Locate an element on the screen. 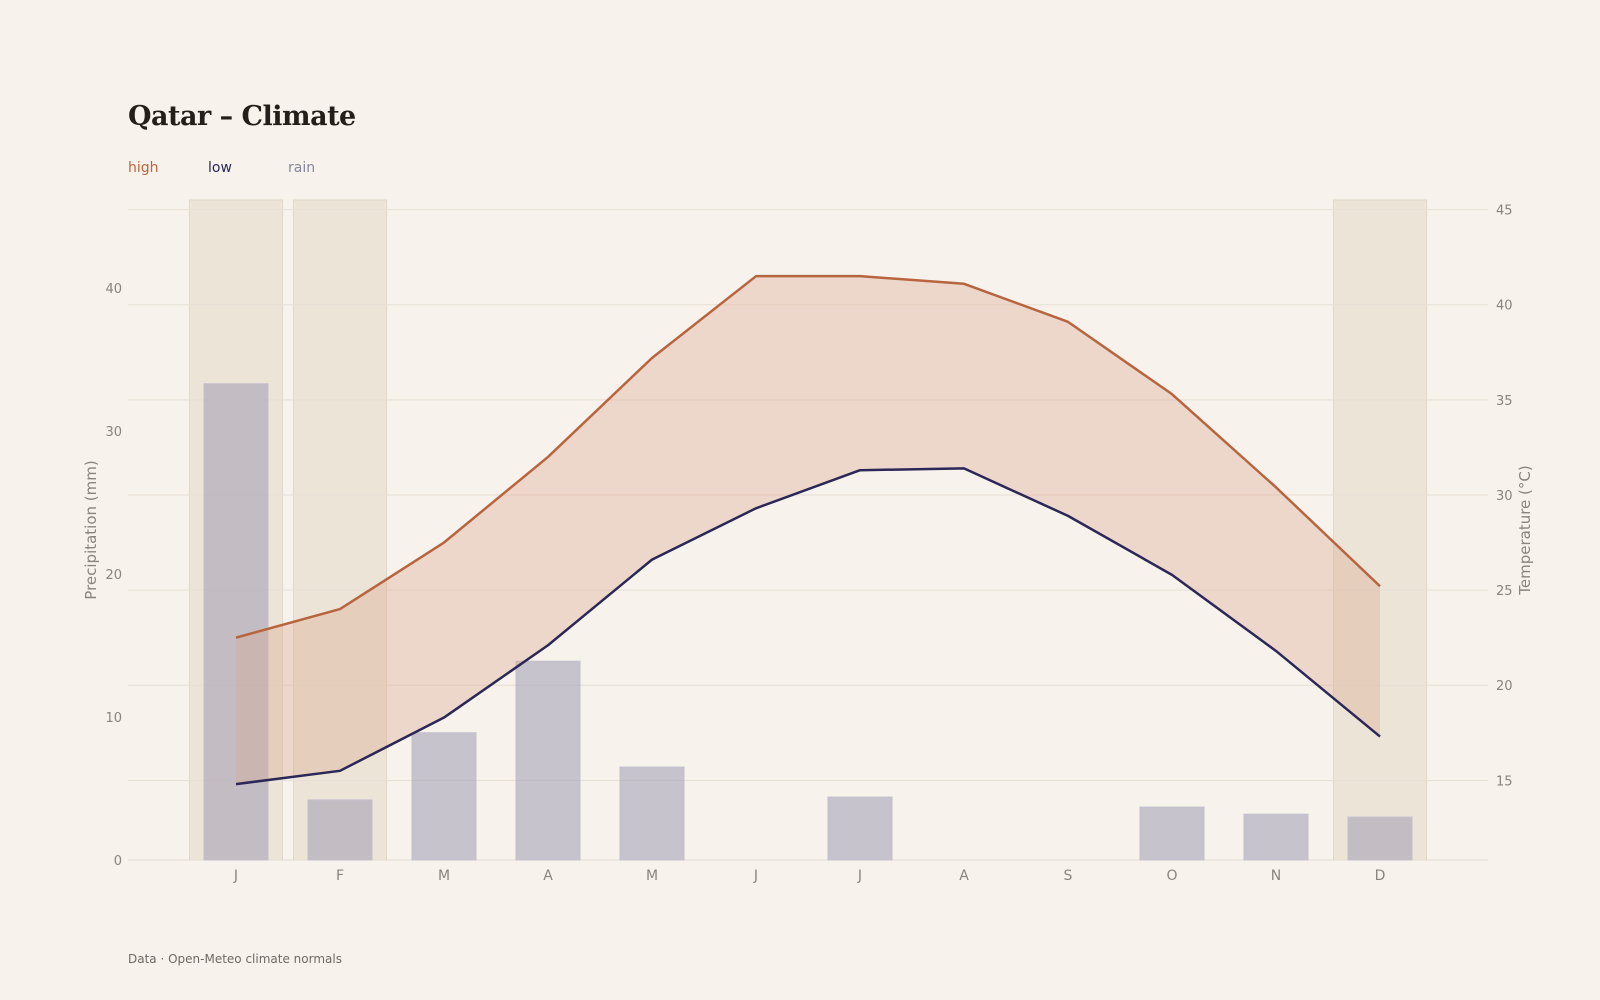  rain-bar-D is located at coordinates (1380, 838).